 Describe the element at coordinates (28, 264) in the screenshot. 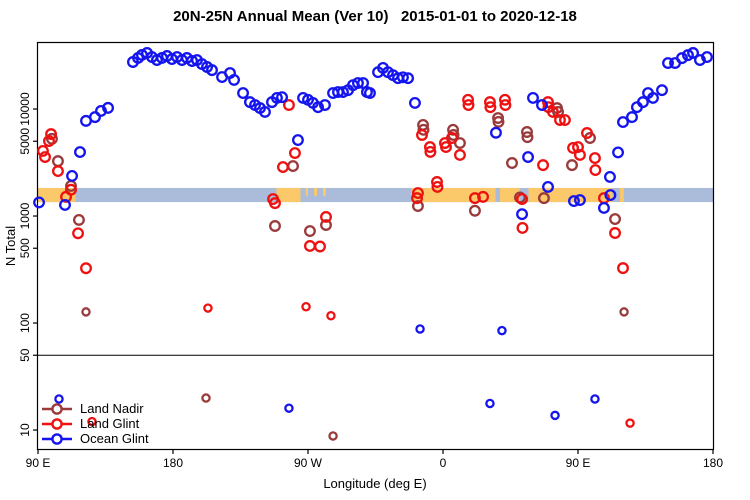

I see `y-axis: 10000 5000 1000 500 100 50 10` at that location.